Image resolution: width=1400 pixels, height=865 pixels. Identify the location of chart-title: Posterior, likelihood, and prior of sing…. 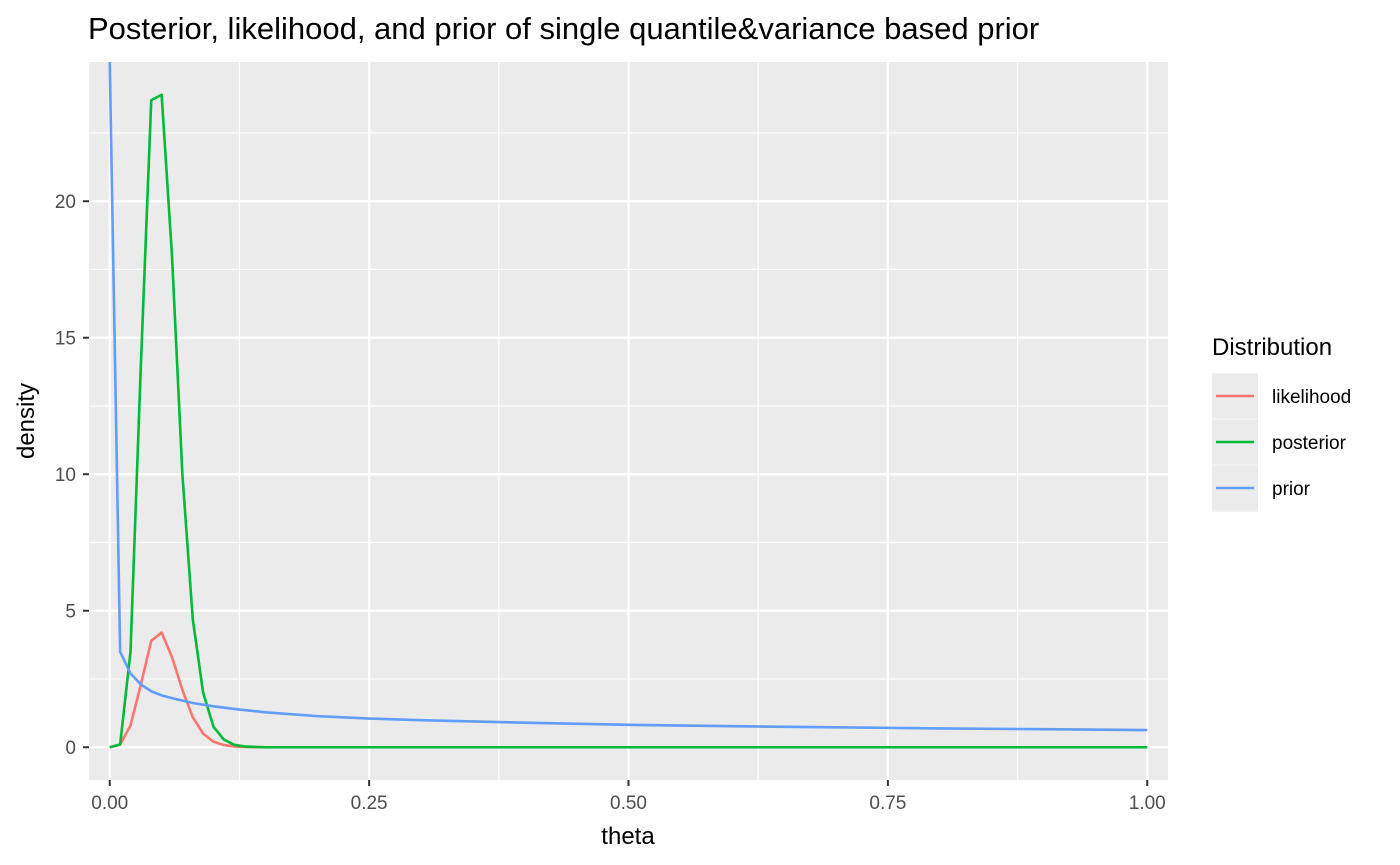
(563, 28).